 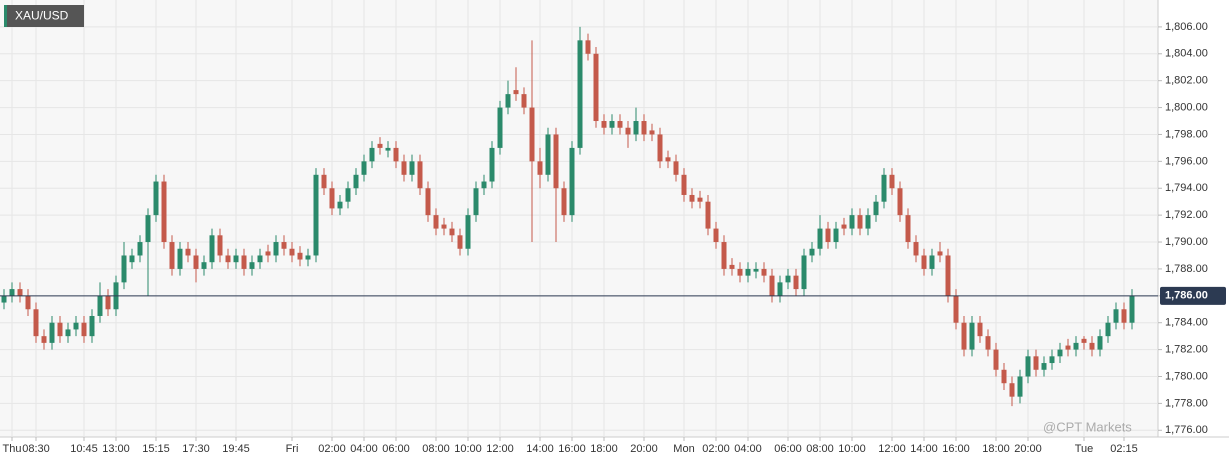 What do you see at coordinates (1186, 107) in the screenshot?
I see `y-tick-label: 1,800.00` at bounding box center [1186, 107].